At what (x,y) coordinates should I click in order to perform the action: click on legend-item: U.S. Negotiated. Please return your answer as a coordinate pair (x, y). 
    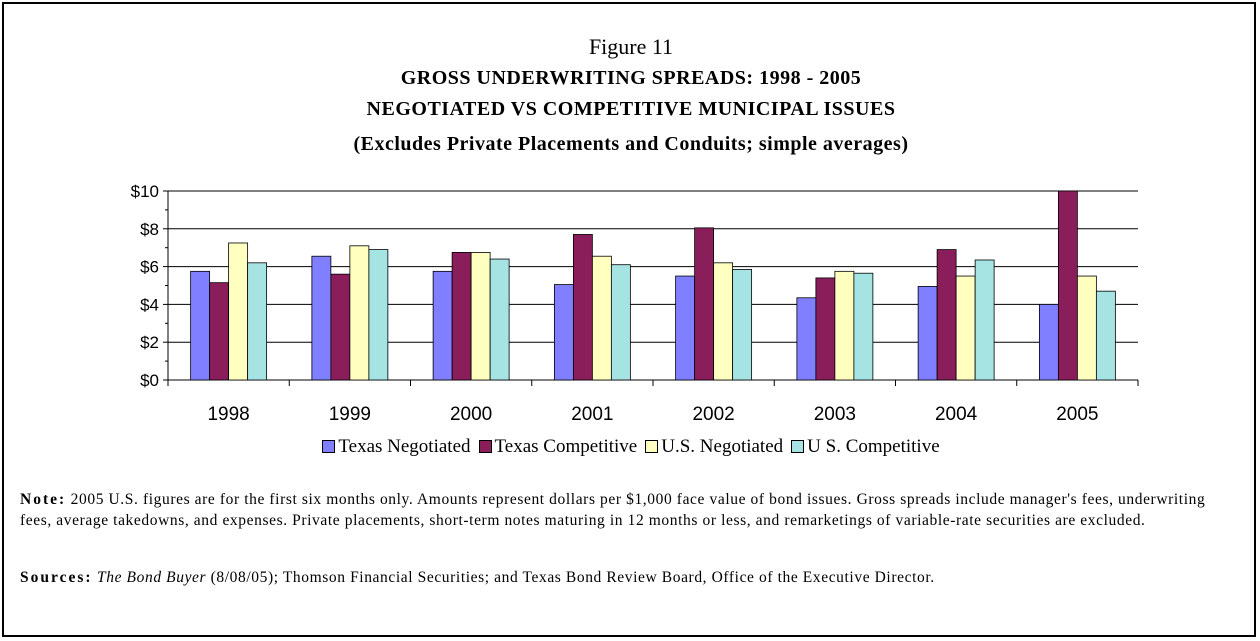
    Looking at the image, I should click on (714, 447).